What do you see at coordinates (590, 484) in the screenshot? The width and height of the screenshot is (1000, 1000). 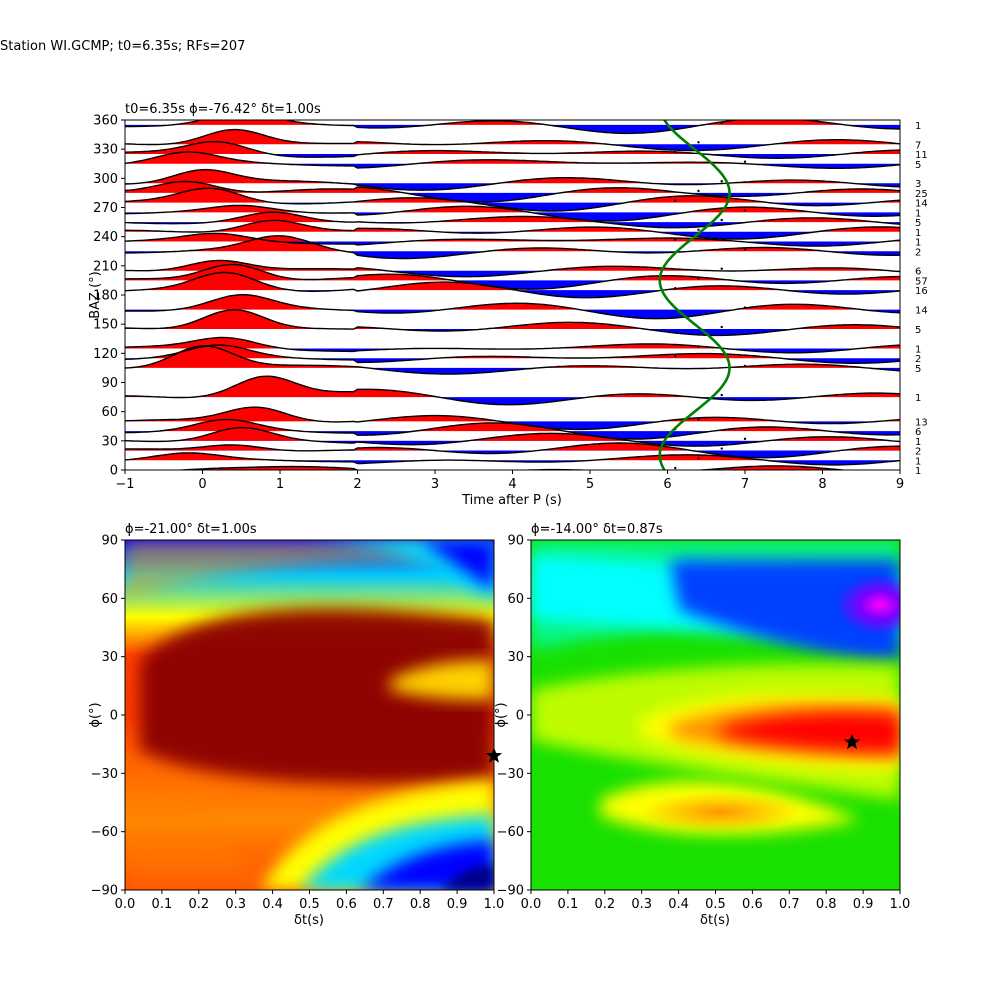 I see `x-tick-label: 5` at bounding box center [590, 484].